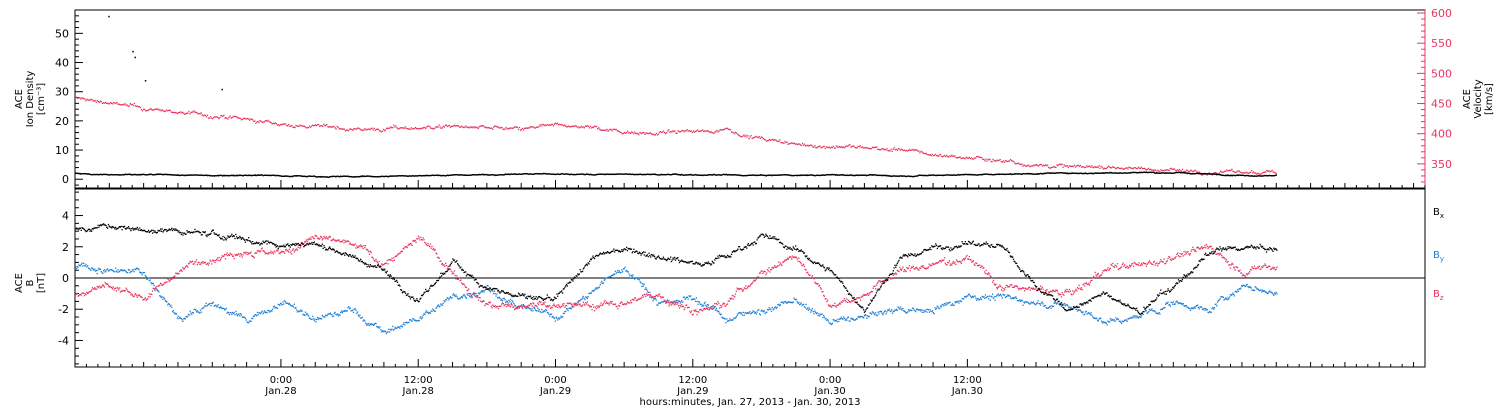  Describe the element at coordinates (676, 174) in the screenshot. I see `density-series` at that location.